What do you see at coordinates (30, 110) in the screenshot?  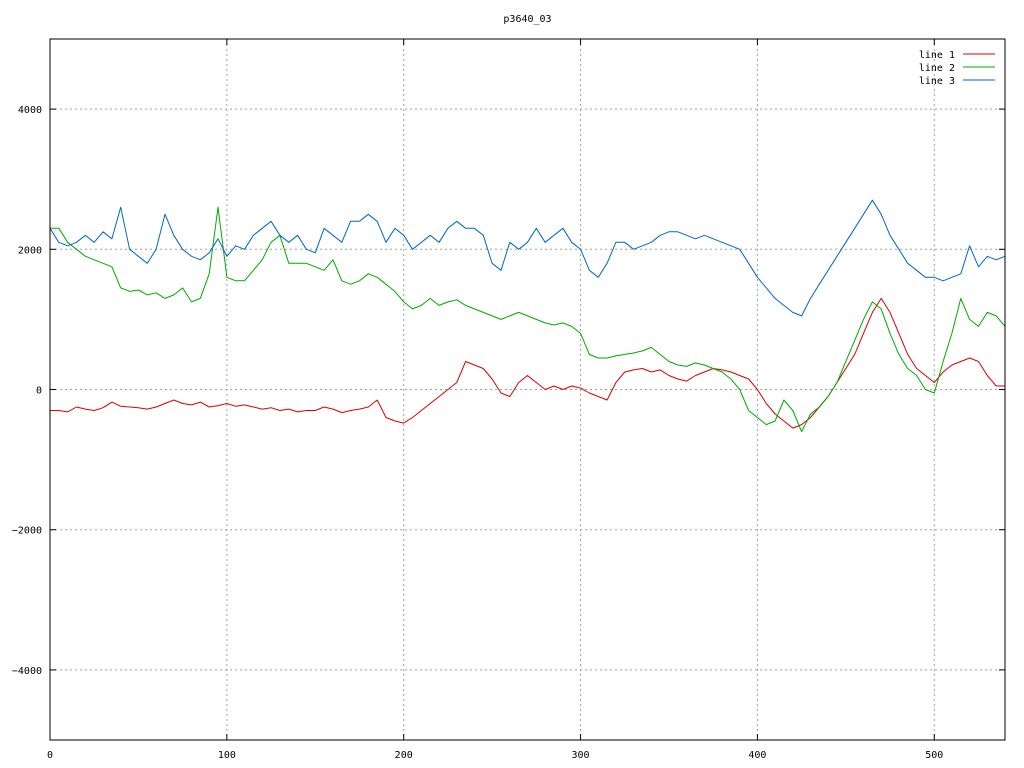 I see `y-tick-label: 4000` at bounding box center [30, 110].